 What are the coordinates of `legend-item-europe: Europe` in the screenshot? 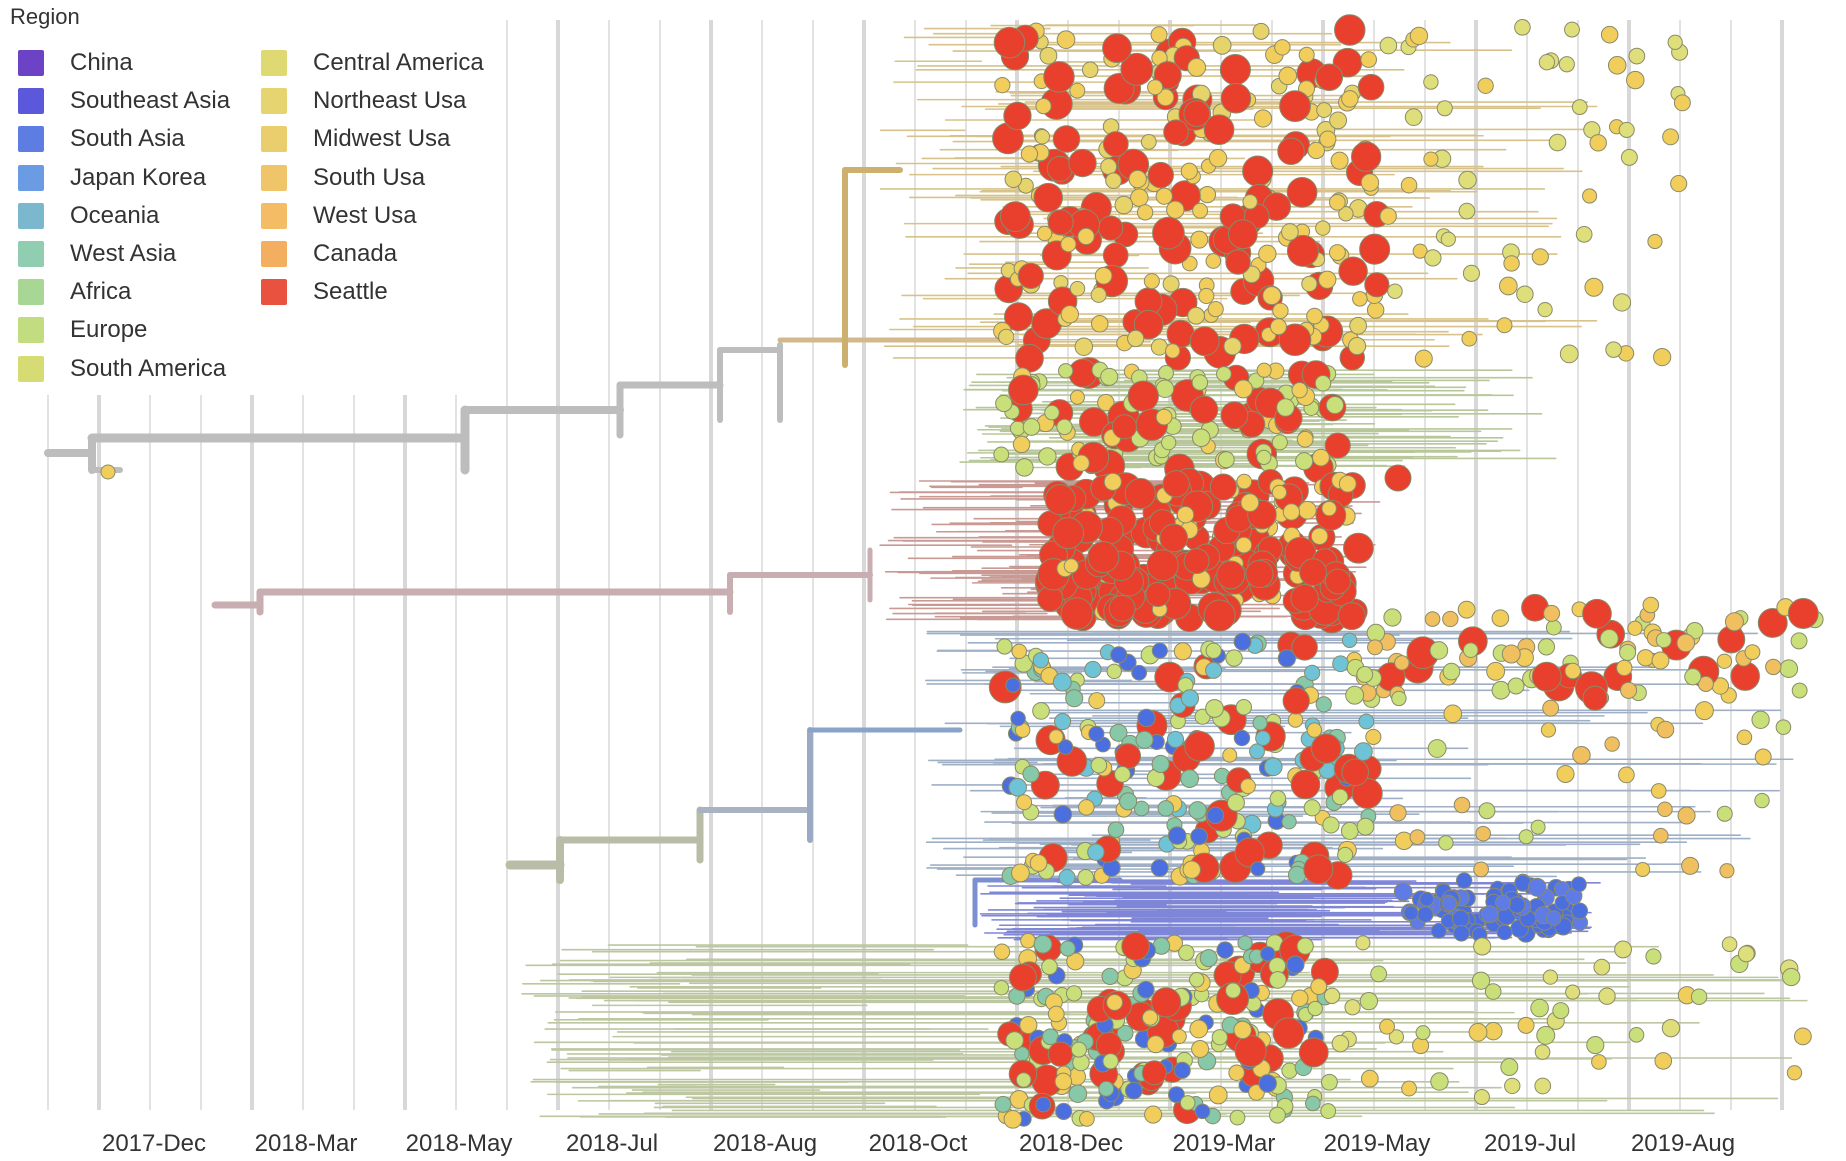 It's located at (124, 330).